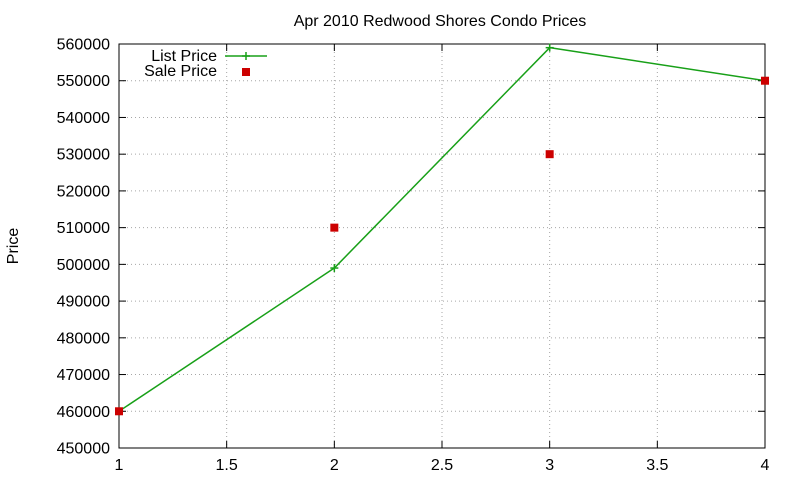 The image size is (800, 480). What do you see at coordinates (227, 465) in the screenshot?
I see `x-tick-label: 1.5` at bounding box center [227, 465].